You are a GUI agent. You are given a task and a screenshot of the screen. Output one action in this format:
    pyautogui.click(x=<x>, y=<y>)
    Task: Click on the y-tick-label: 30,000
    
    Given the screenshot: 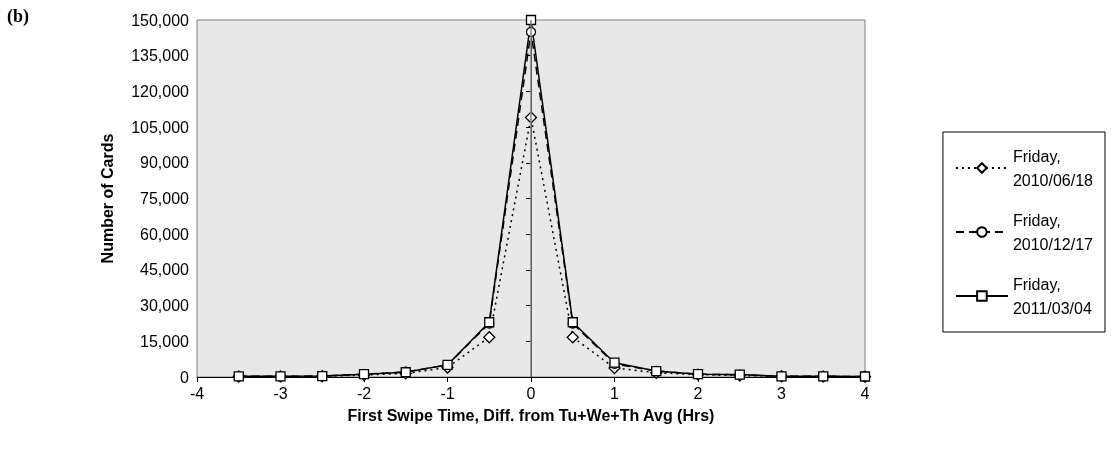 What is the action you would take?
    pyautogui.click(x=165, y=306)
    